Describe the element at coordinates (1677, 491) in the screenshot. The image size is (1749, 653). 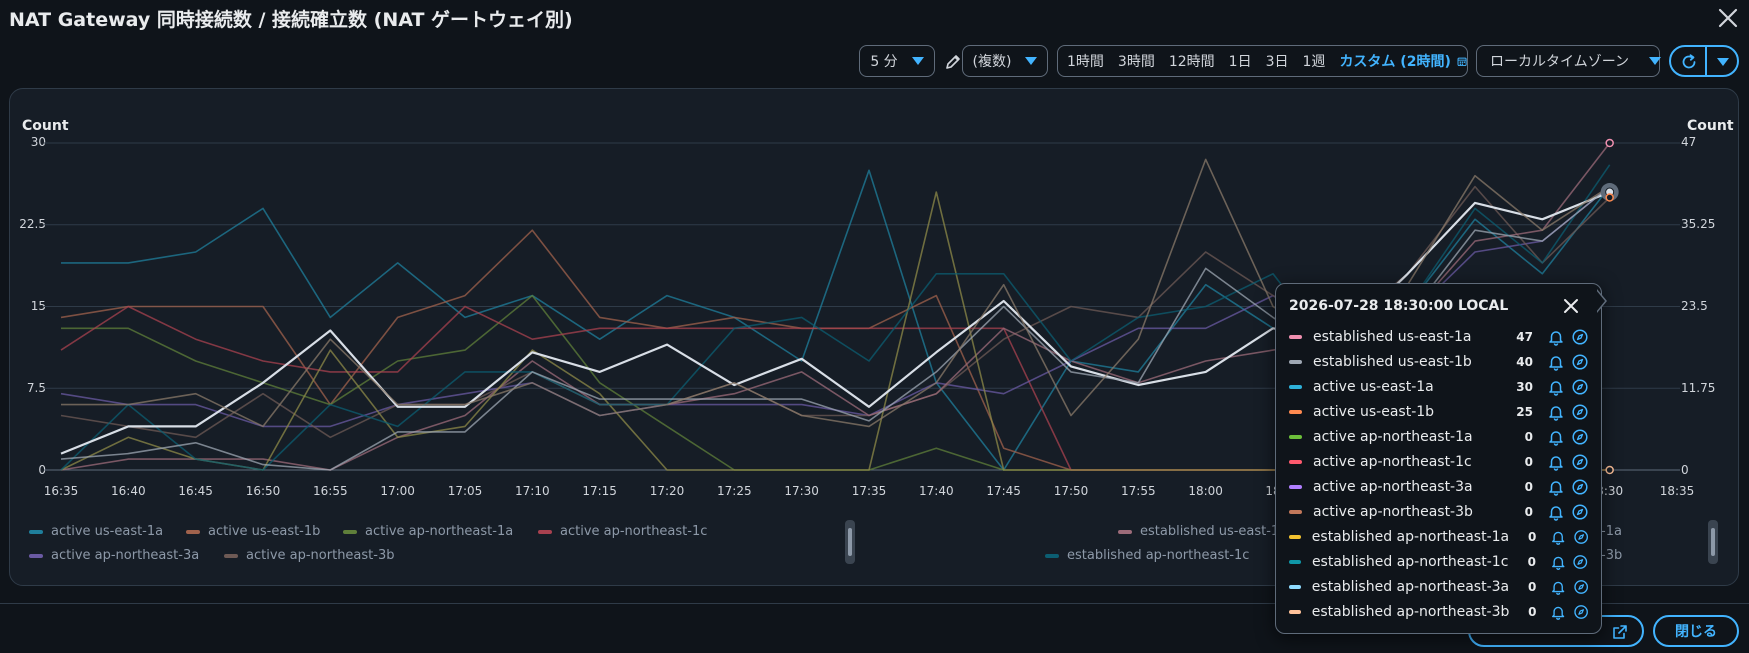
I see `x-tick-label: 18:35` at that location.